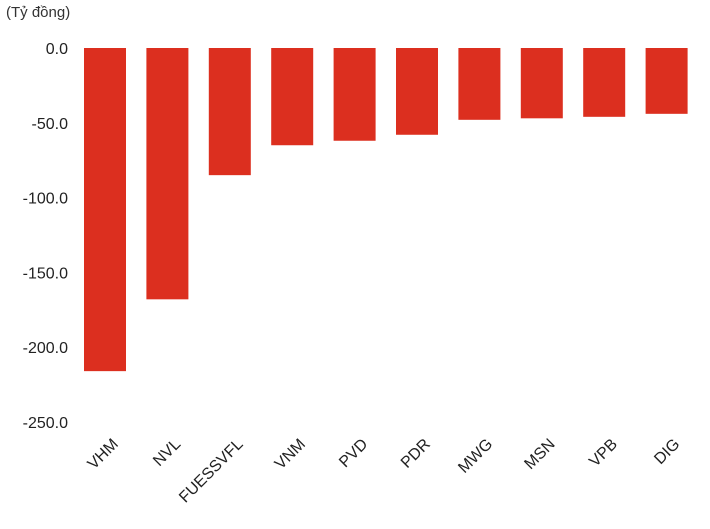  What do you see at coordinates (479, 84) in the screenshot?
I see `bar-mwg` at bounding box center [479, 84].